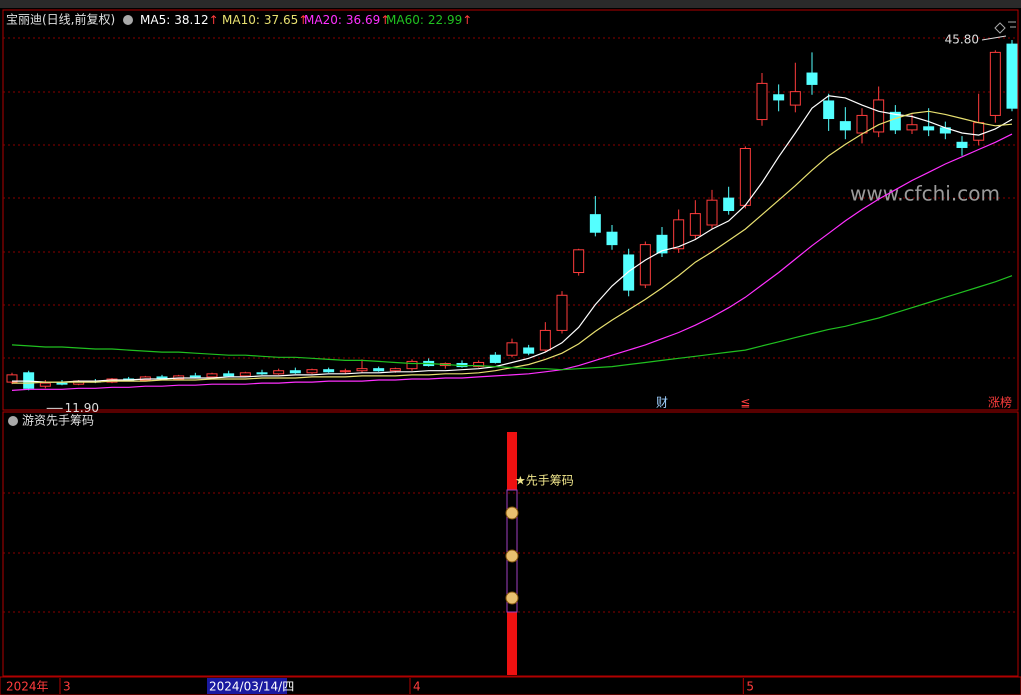 This screenshot has width=1021, height=695. I want to click on signal-label: ★先手筹码, so click(544, 481).